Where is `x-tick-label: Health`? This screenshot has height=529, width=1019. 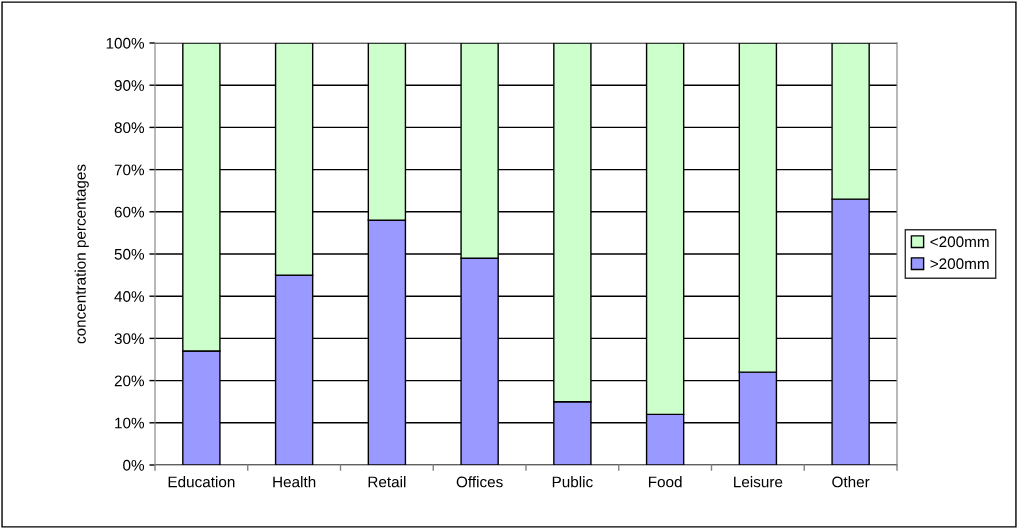
x-tick-label: Health is located at coordinates (294, 482).